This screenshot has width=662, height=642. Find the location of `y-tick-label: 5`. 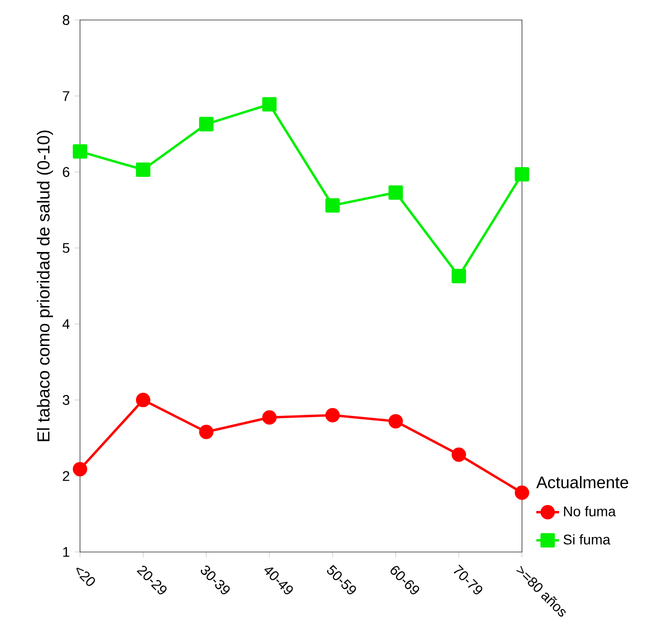

y-tick-label: 5 is located at coordinates (66, 248).